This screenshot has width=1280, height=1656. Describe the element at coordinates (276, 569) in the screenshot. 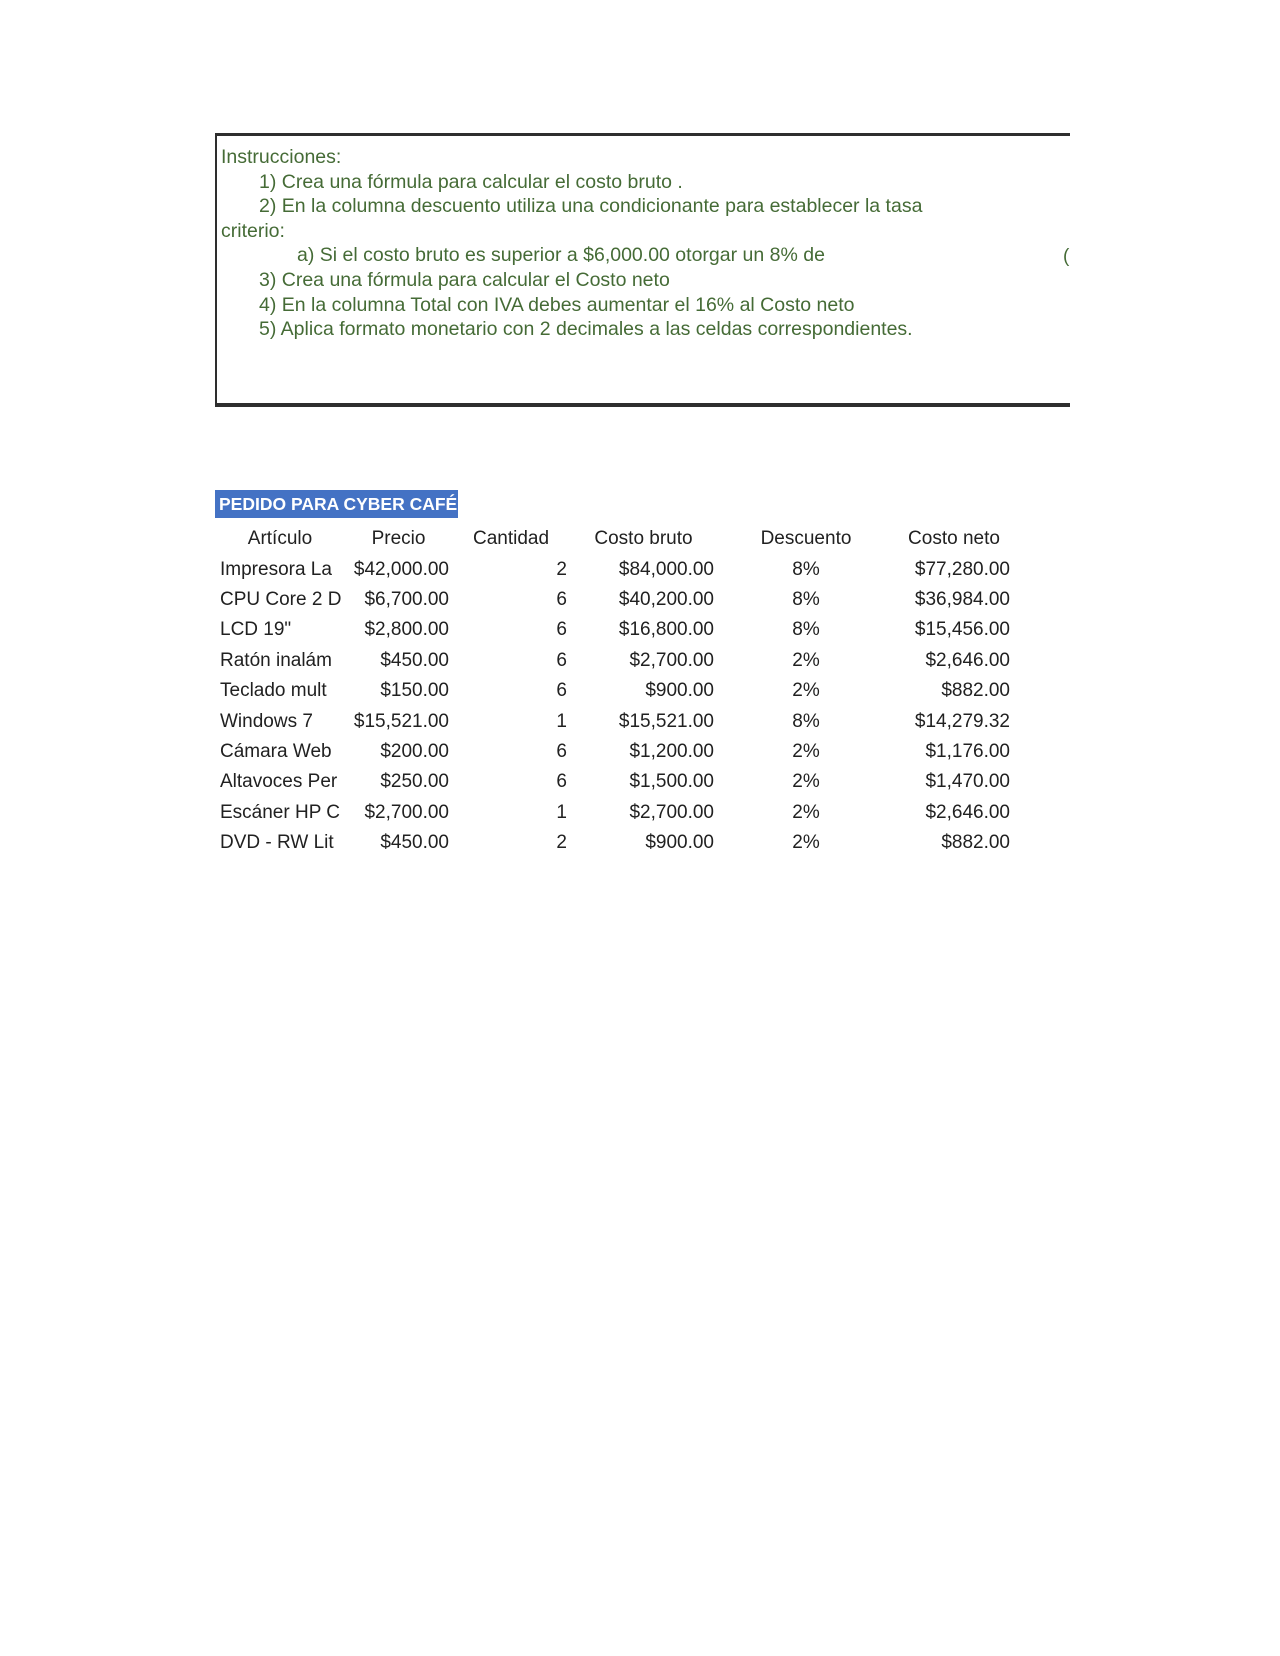

I see `cell-articulo: Impresora La` at that location.